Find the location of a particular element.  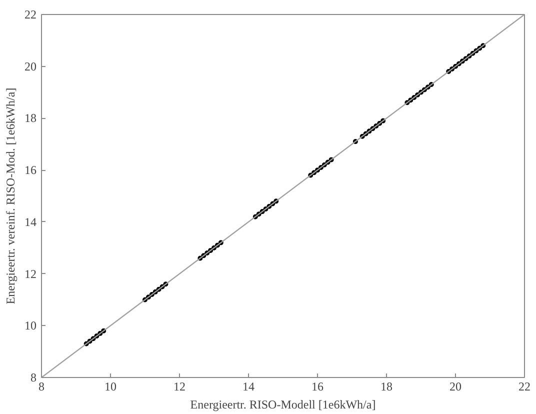

x-tick-label: 22 is located at coordinates (524, 387).